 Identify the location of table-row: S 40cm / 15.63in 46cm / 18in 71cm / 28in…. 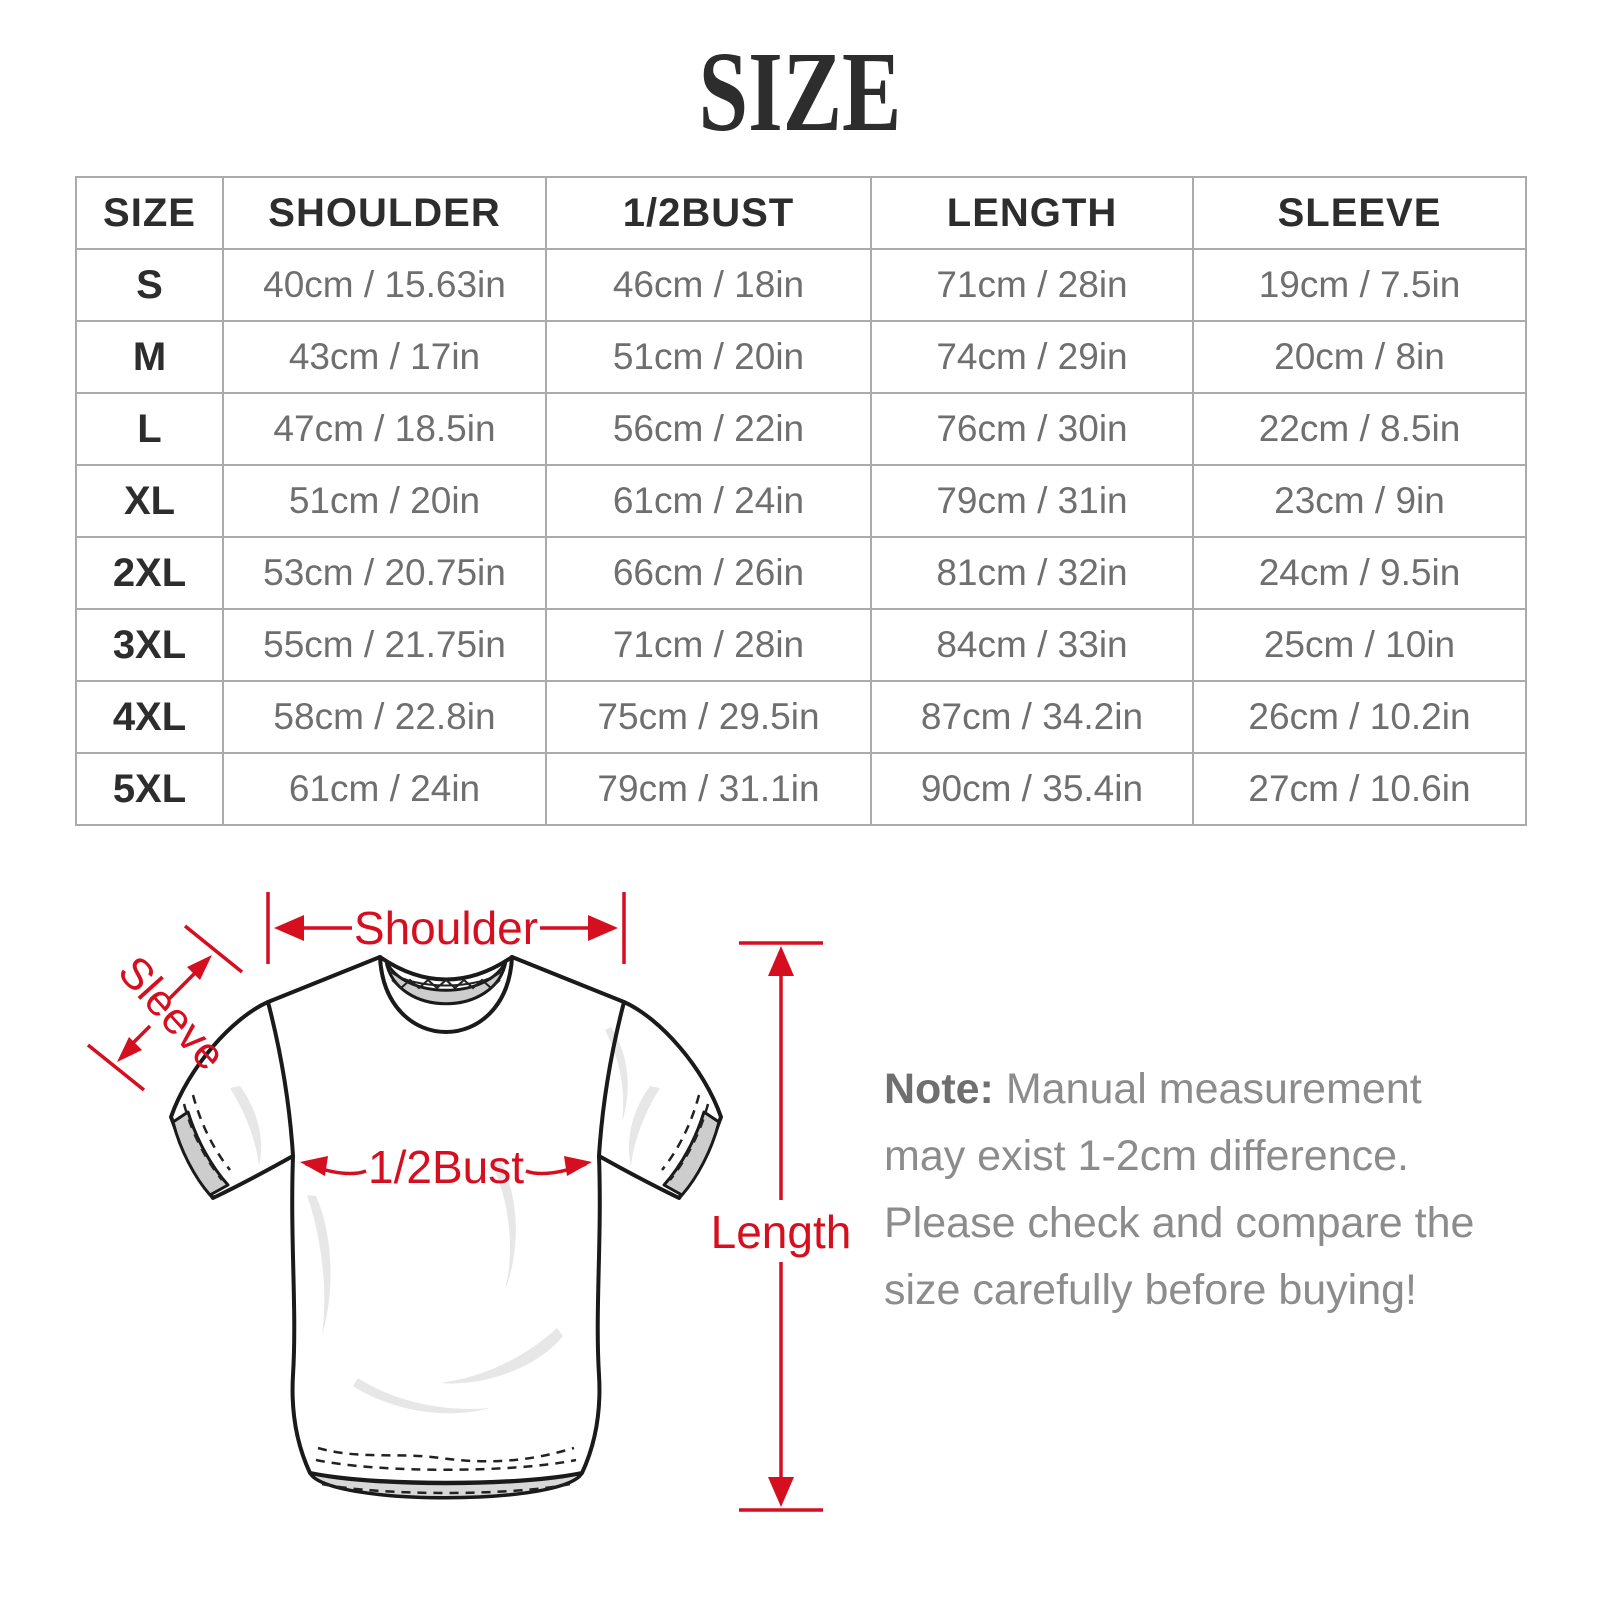
(801, 285).